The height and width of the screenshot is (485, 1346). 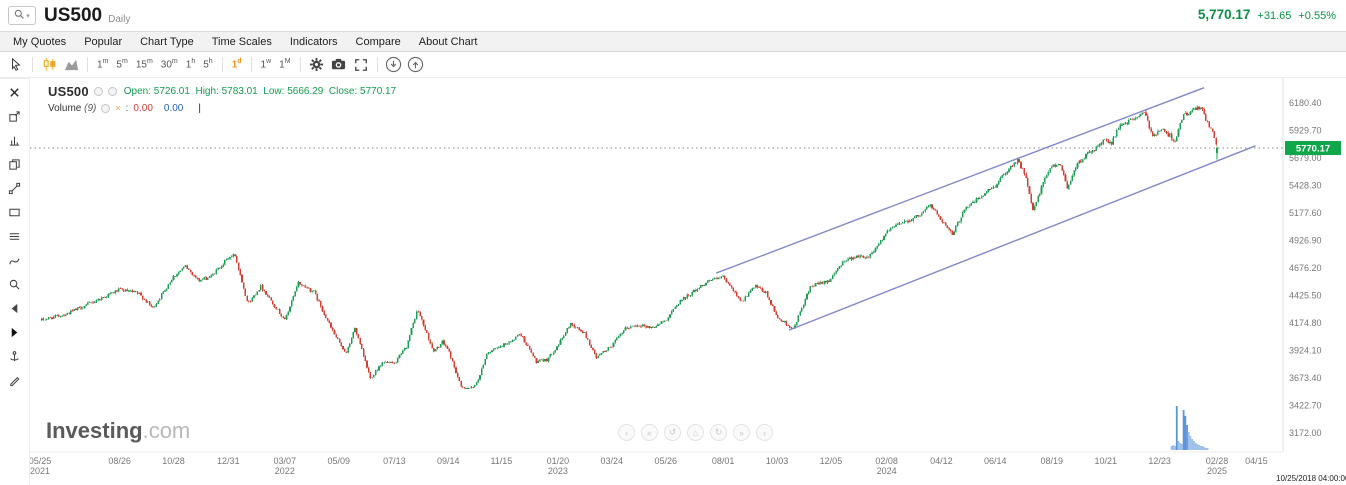 I want to click on price-change: +31.65, so click(x=1274, y=16).